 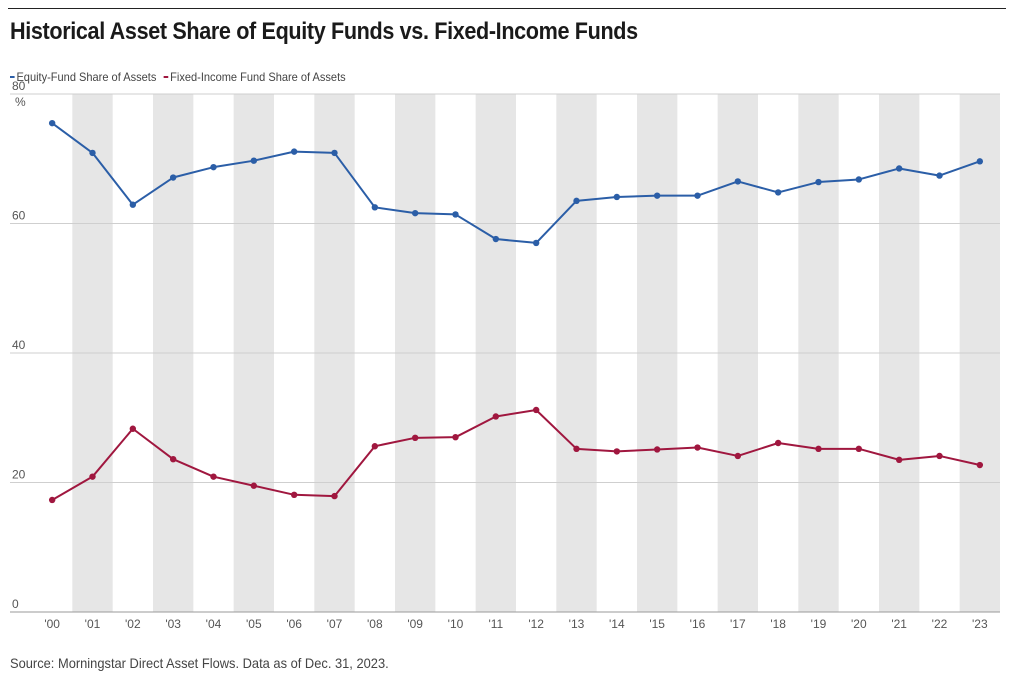 What do you see at coordinates (507, 8) in the screenshot?
I see `top-rule` at bounding box center [507, 8].